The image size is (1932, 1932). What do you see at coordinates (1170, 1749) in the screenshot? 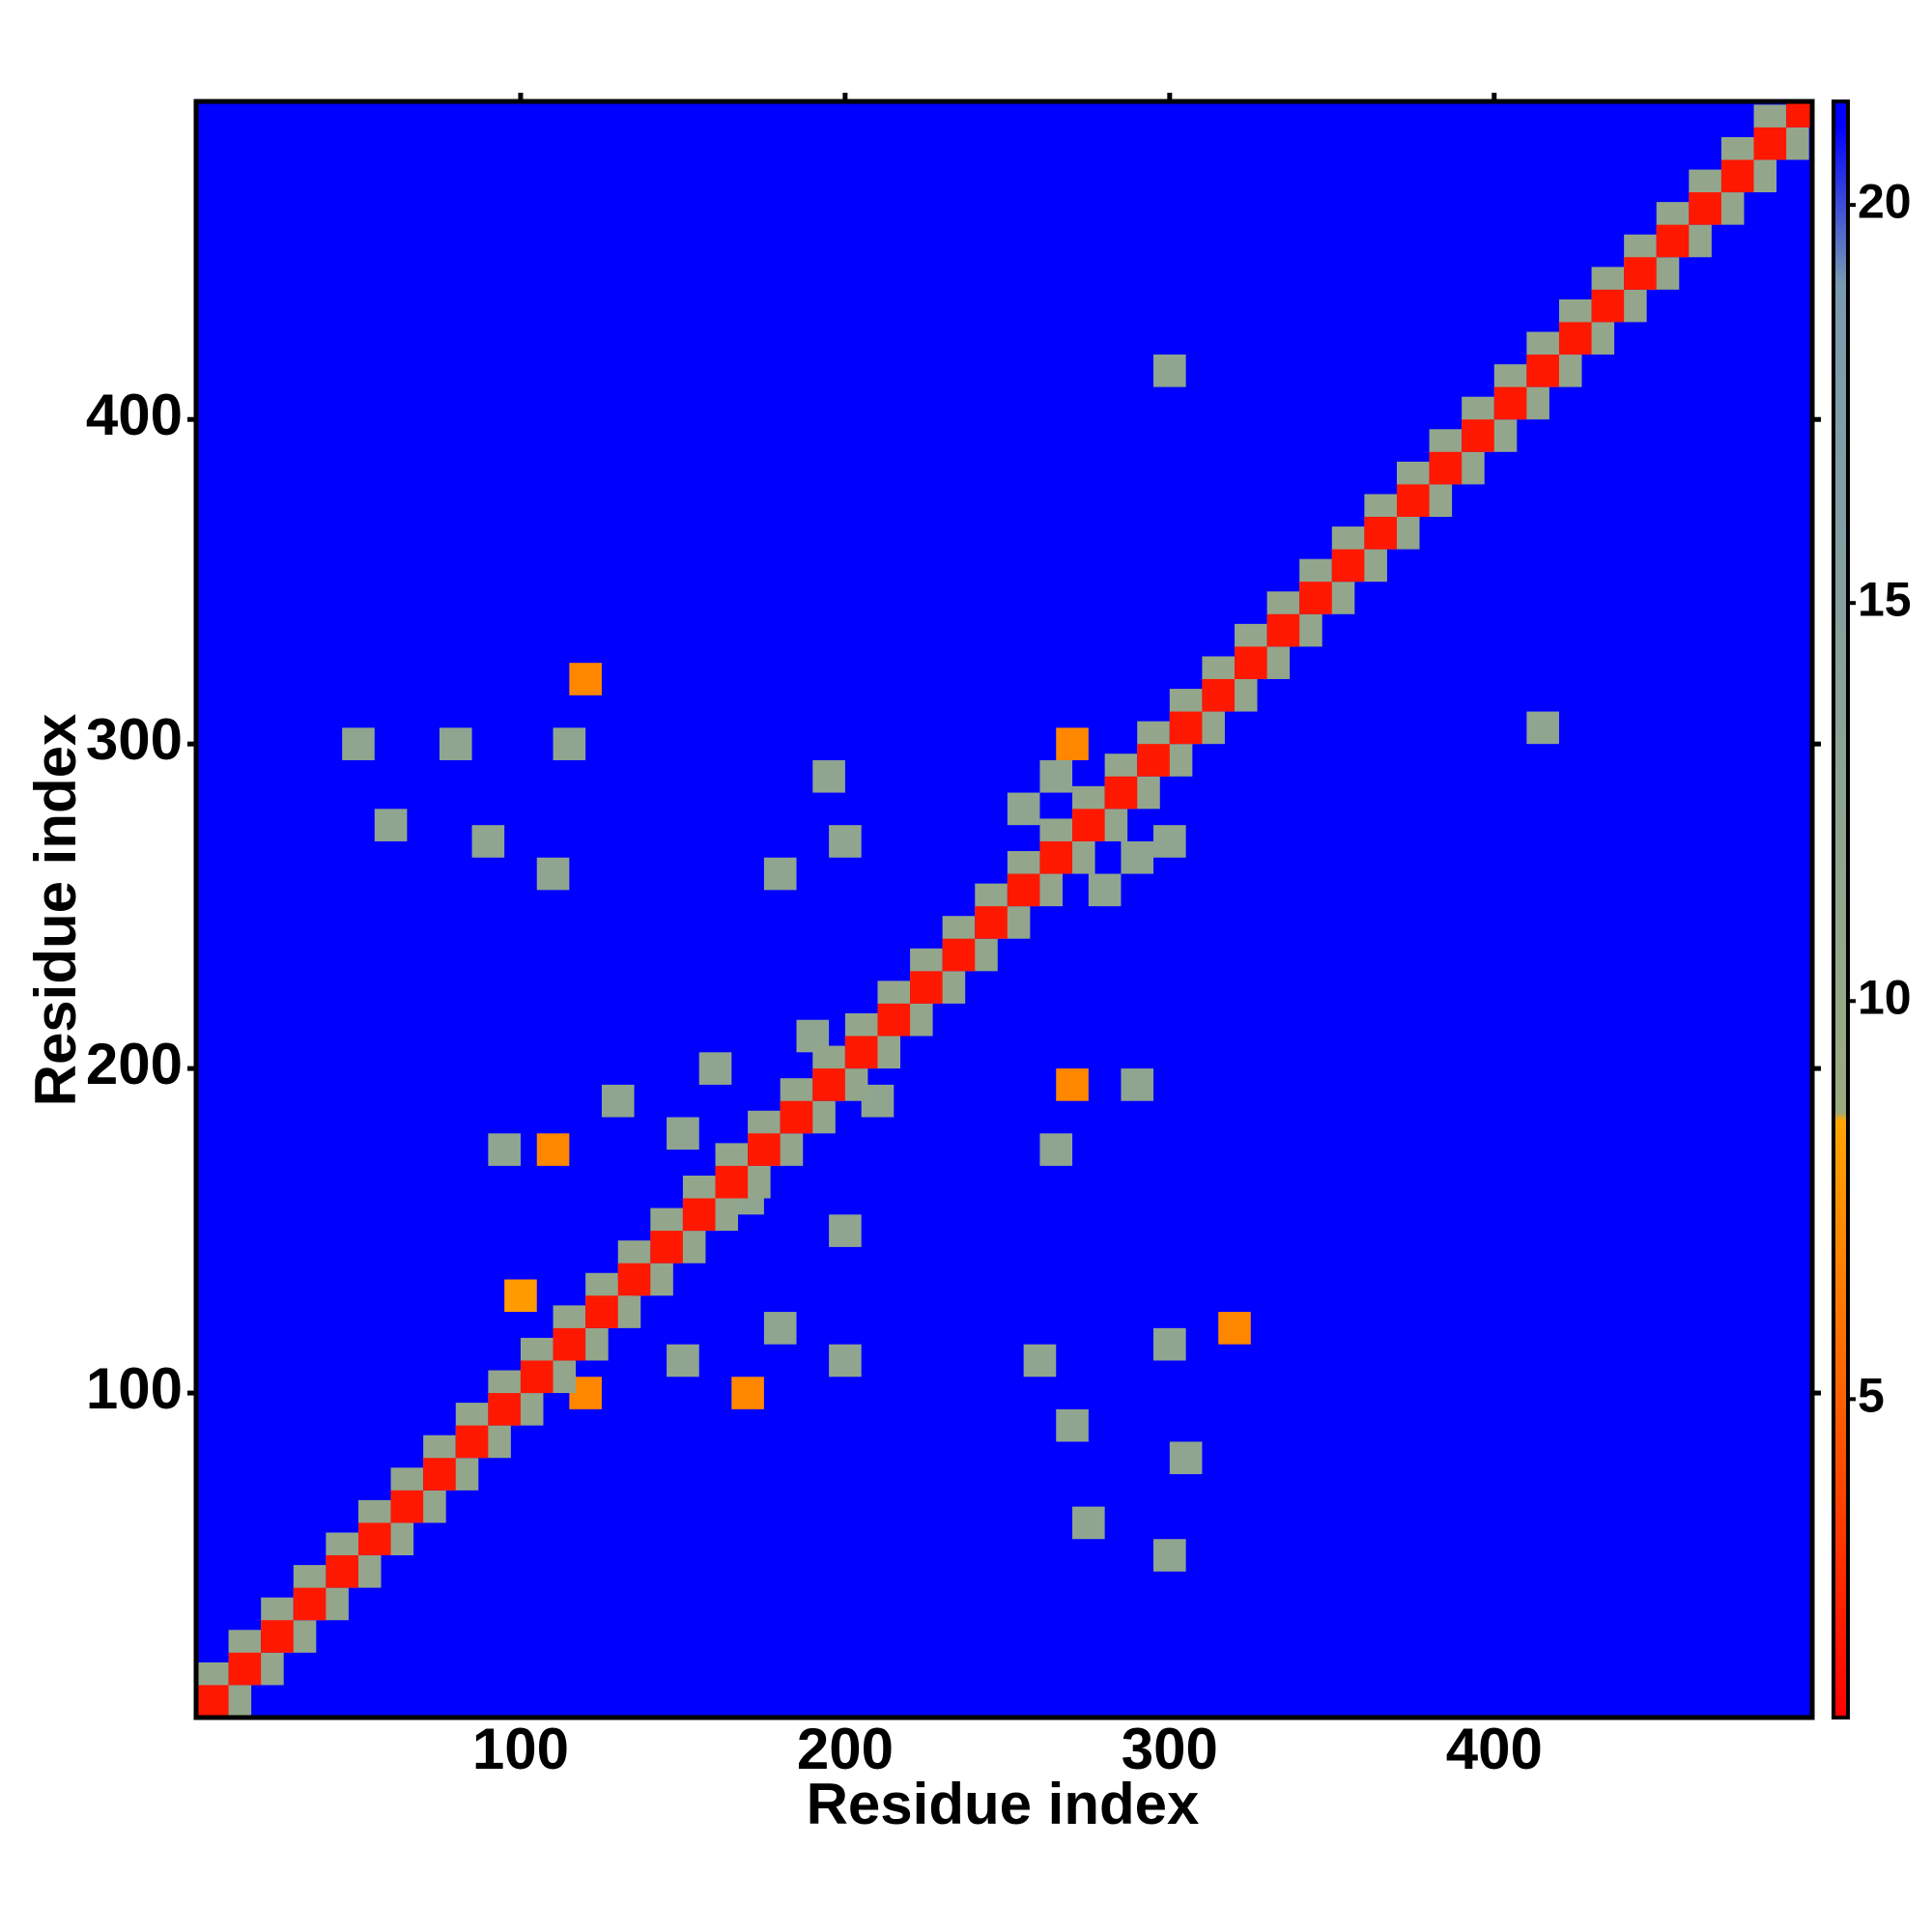
I see `x-tick-label: 300` at bounding box center [1170, 1749].